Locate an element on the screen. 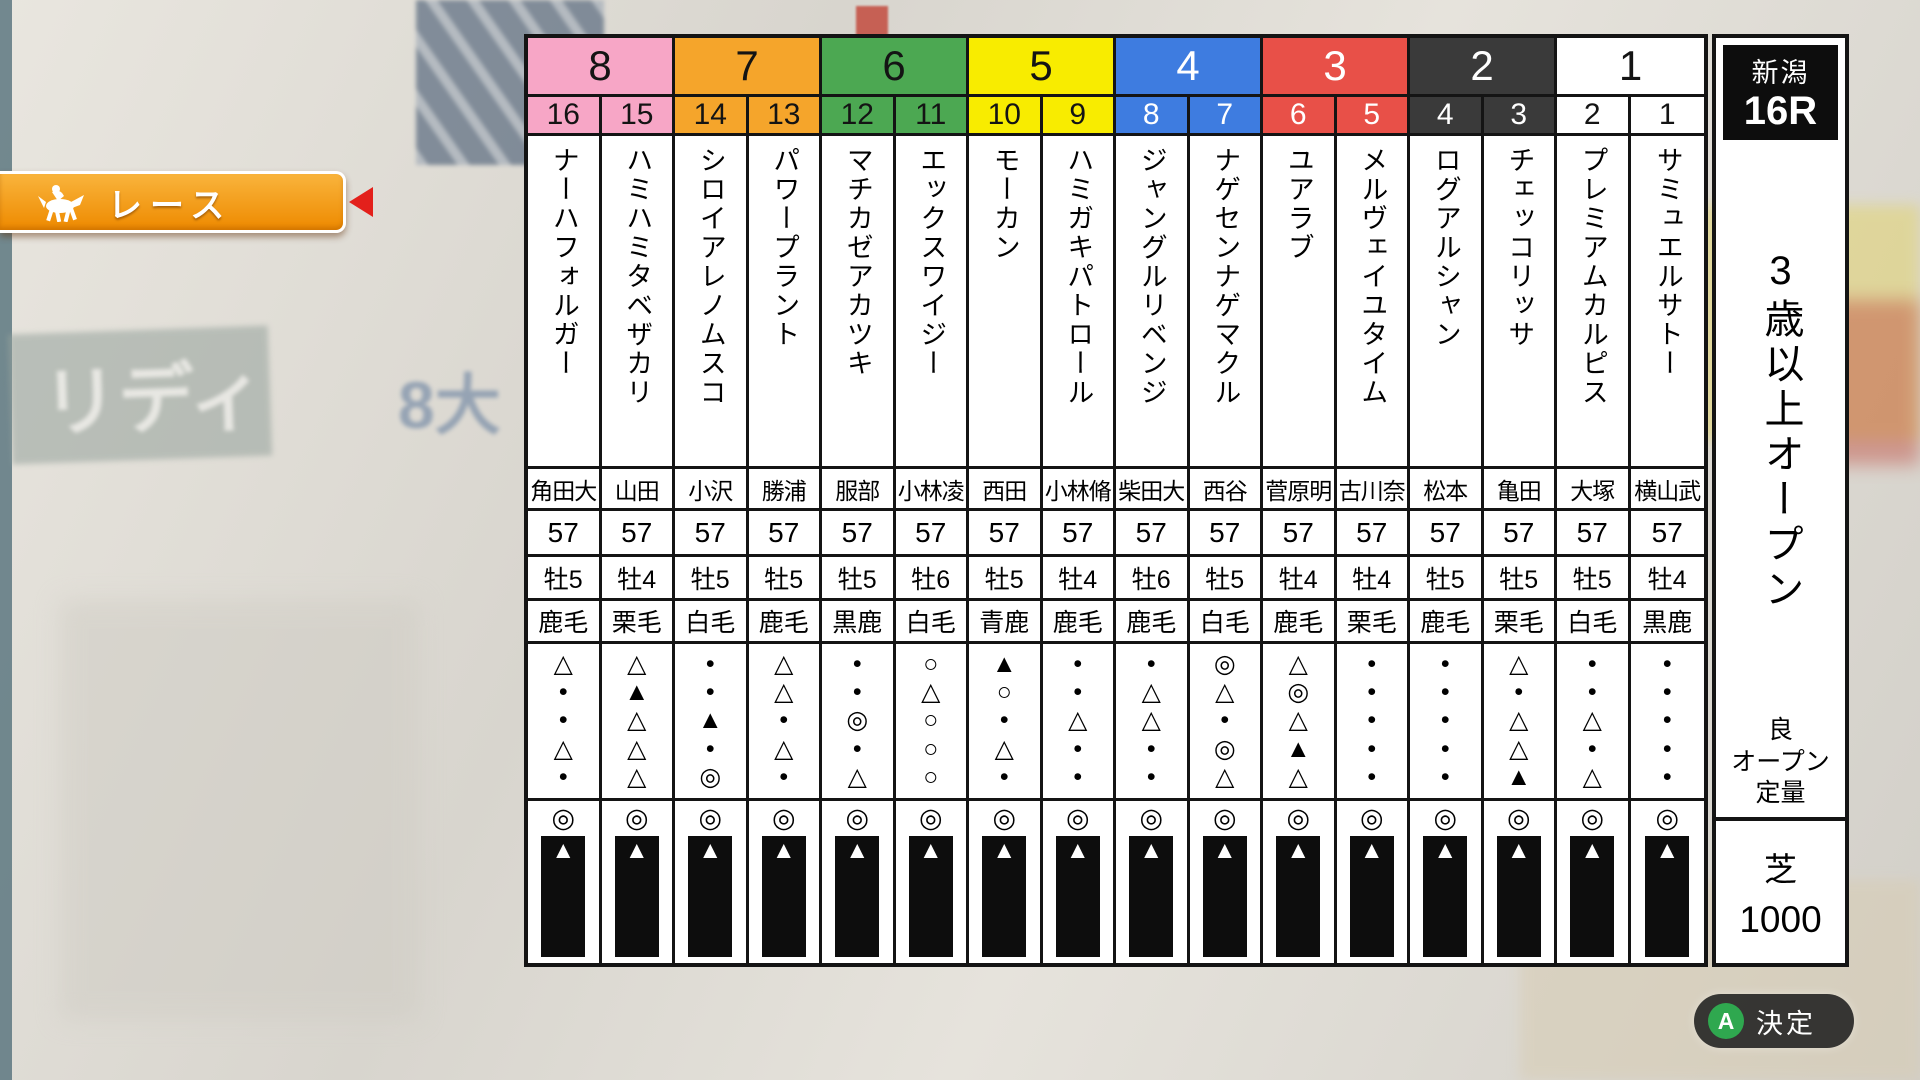  horse-column-7: 7 ナゲセンナゲマクル 西谷 57 牡5 白毛 ◎ △ • ◎ △ ◎ ▲ is located at coordinates (1226, 530).